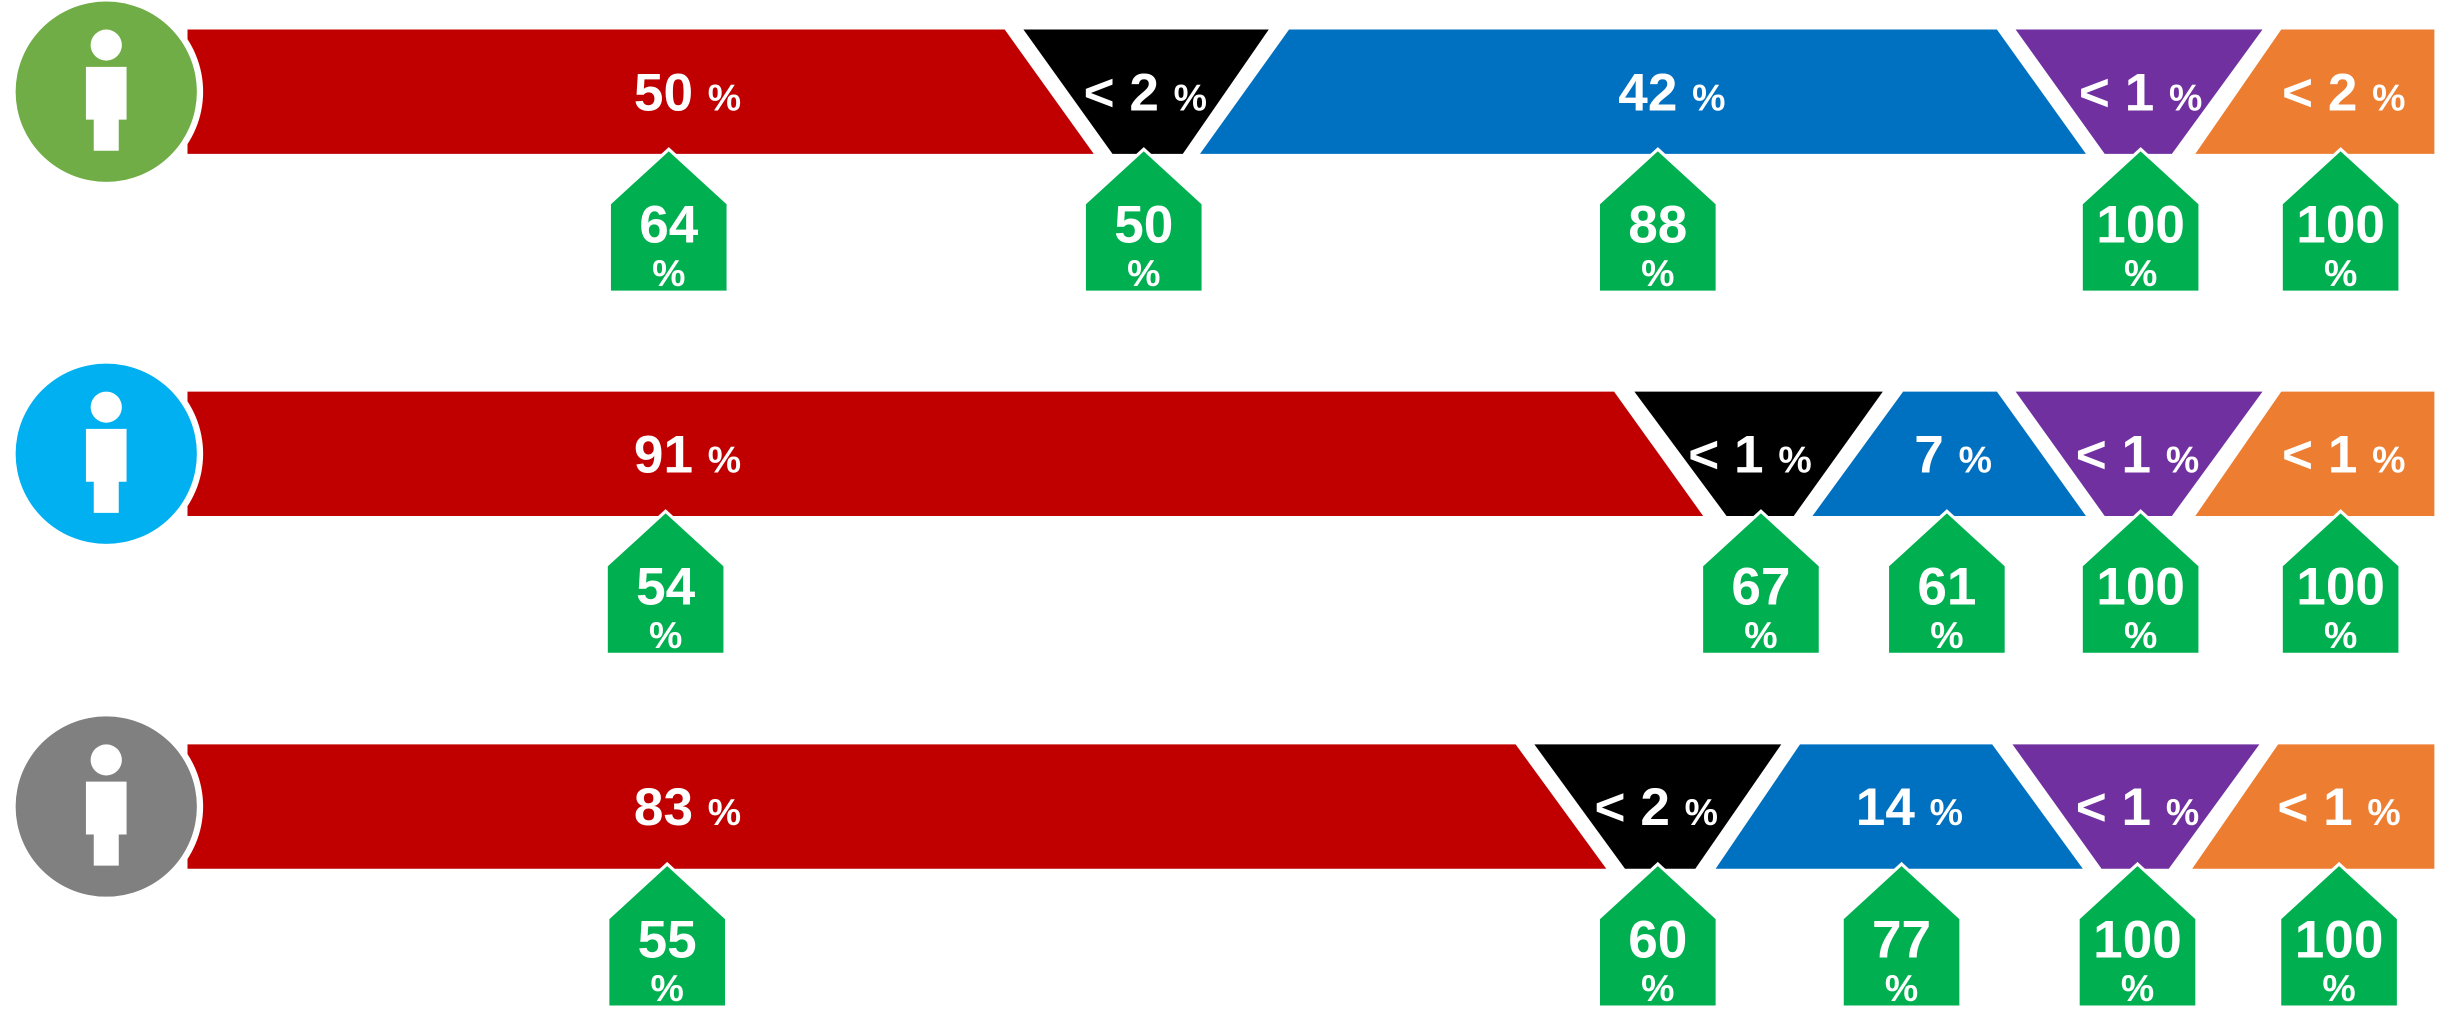 The width and height of the screenshot is (2450, 1021). I want to click on house-value: 67, so click(1760, 587).